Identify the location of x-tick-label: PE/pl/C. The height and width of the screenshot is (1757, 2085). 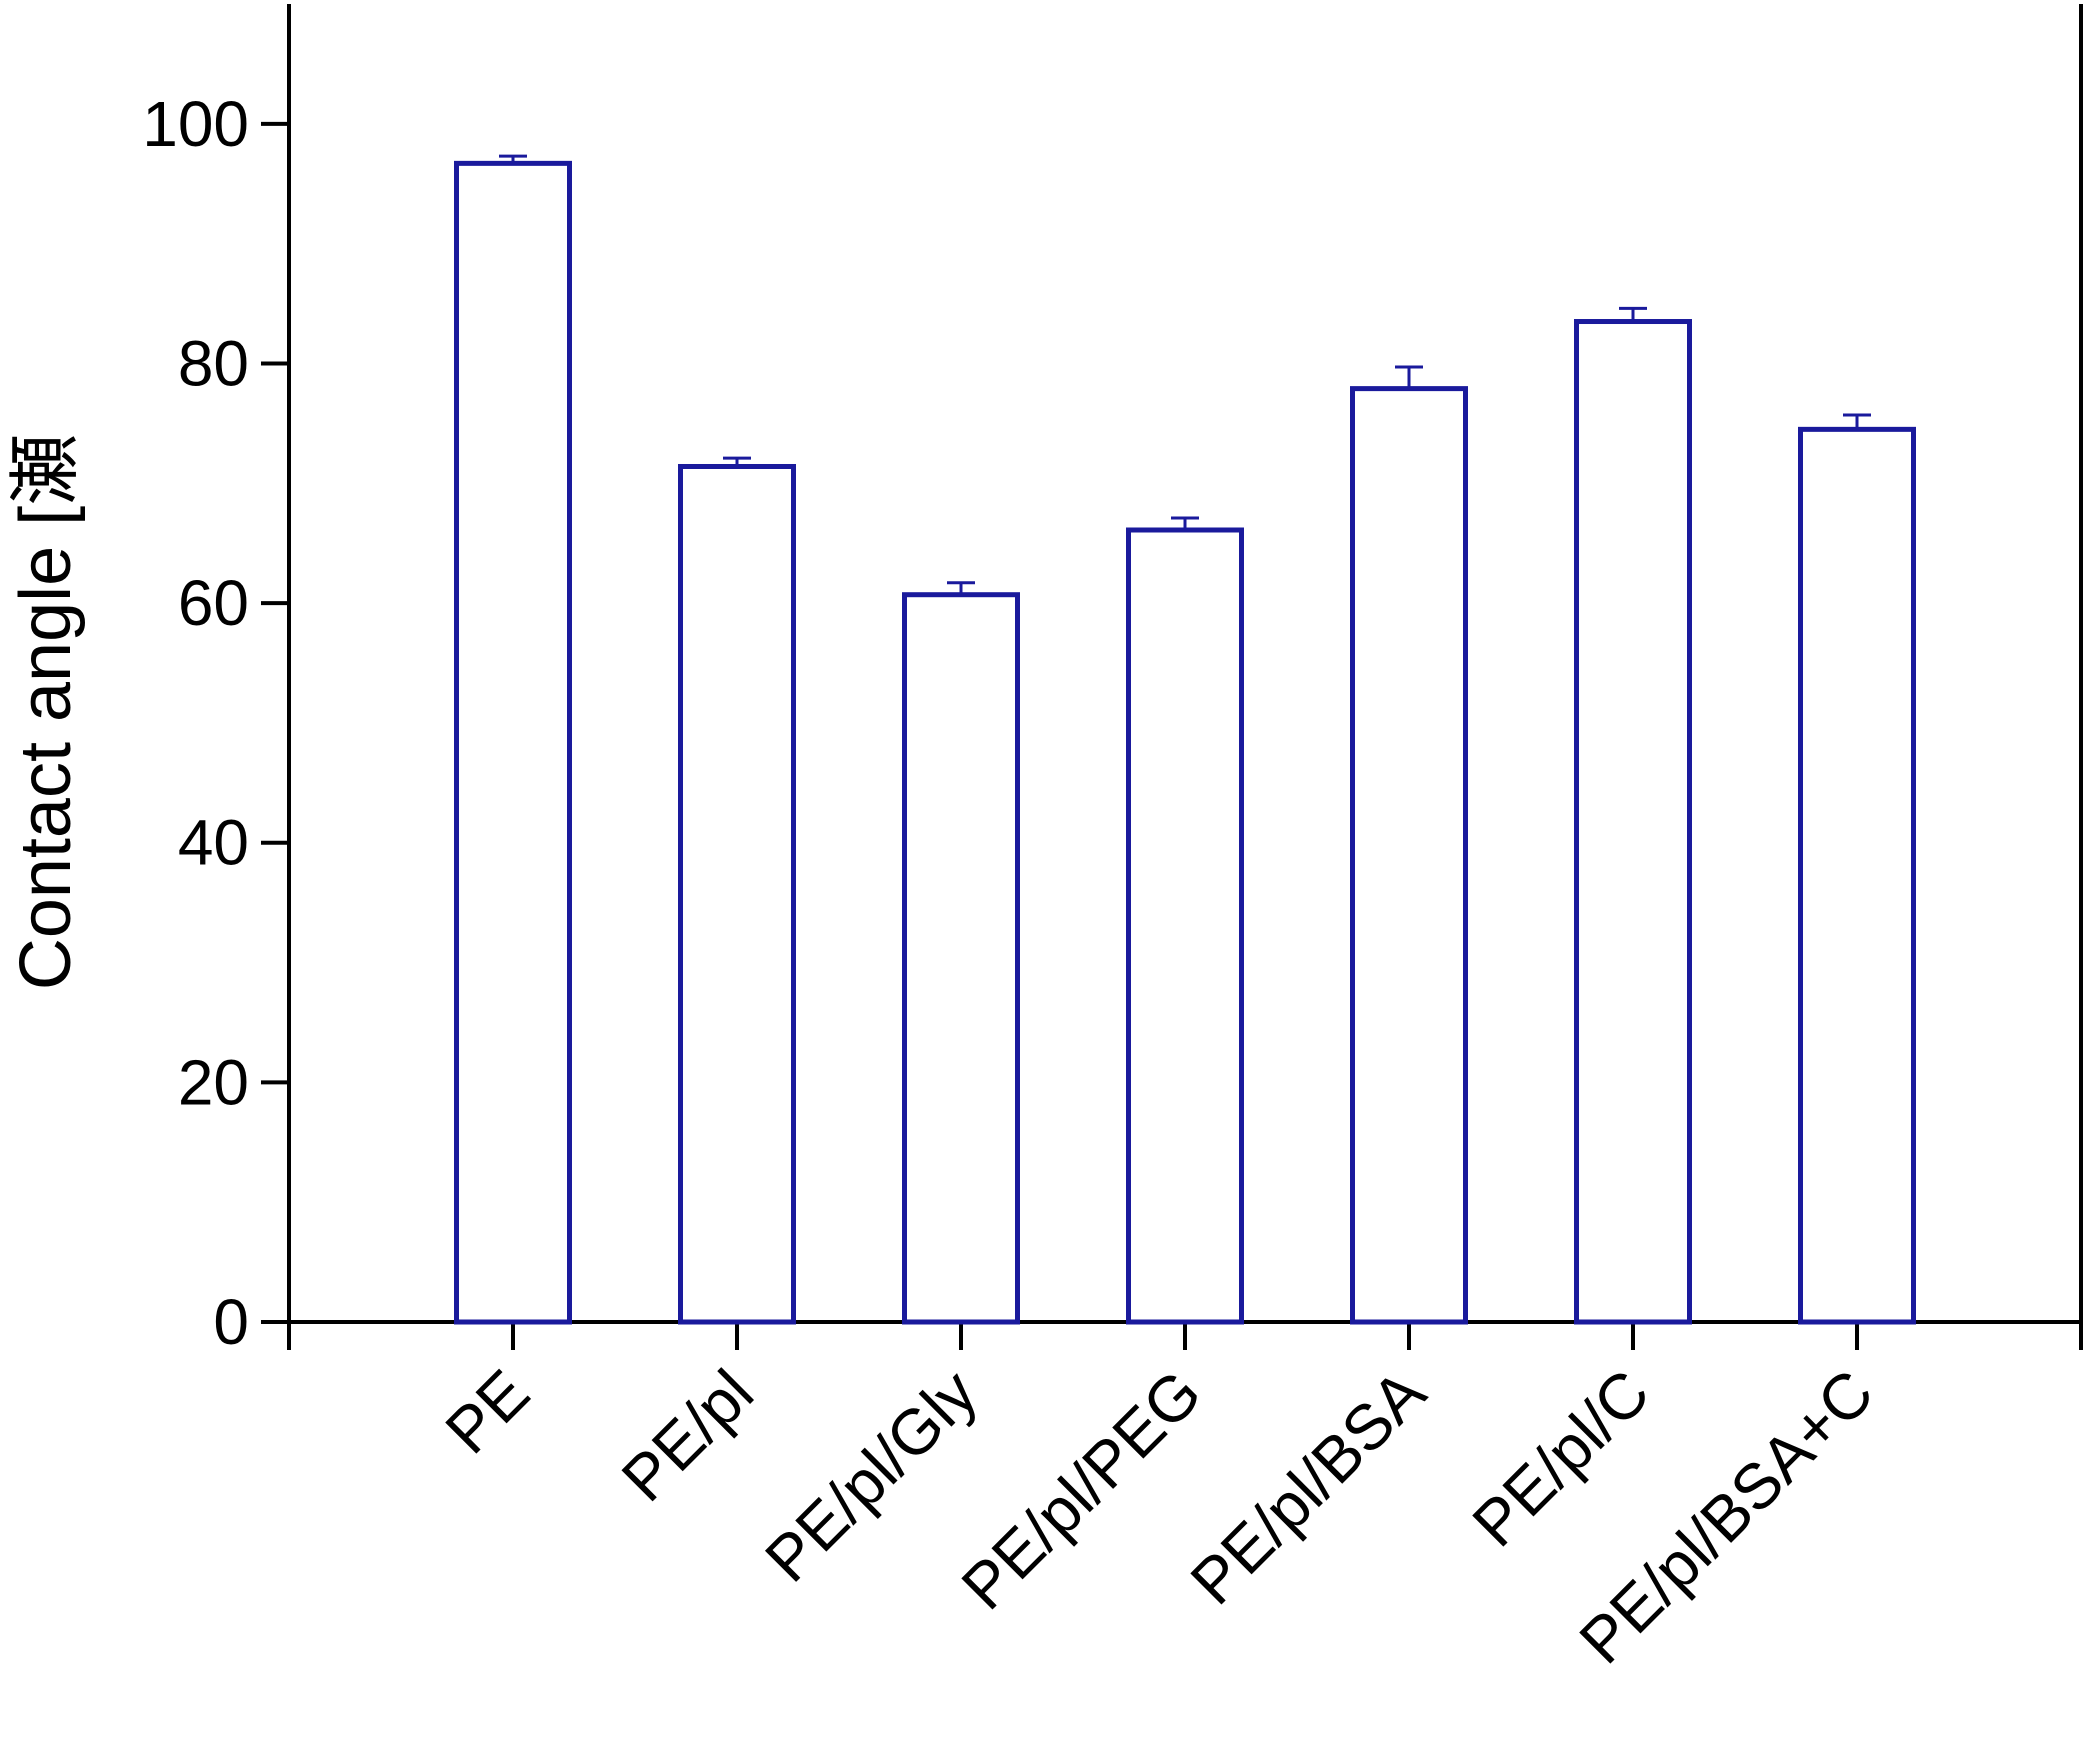
(1561, 1458).